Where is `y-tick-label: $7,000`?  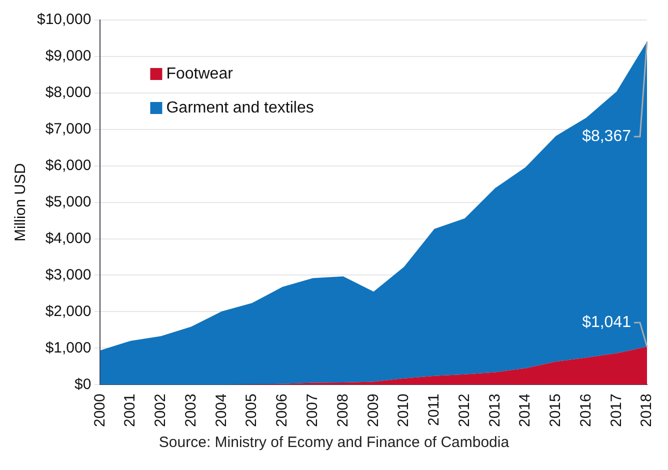
y-tick-label: $7,000 is located at coordinates (68, 129).